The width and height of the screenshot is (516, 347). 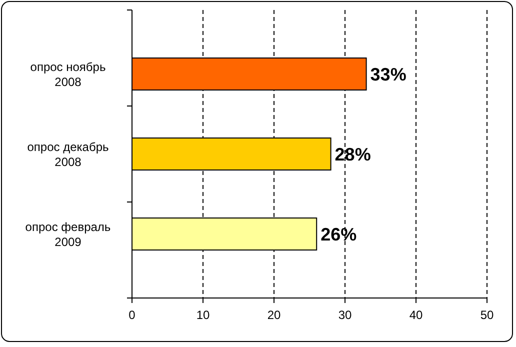 What do you see at coordinates (388, 74) in the screenshot?
I see `data-label: 33%` at bounding box center [388, 74].